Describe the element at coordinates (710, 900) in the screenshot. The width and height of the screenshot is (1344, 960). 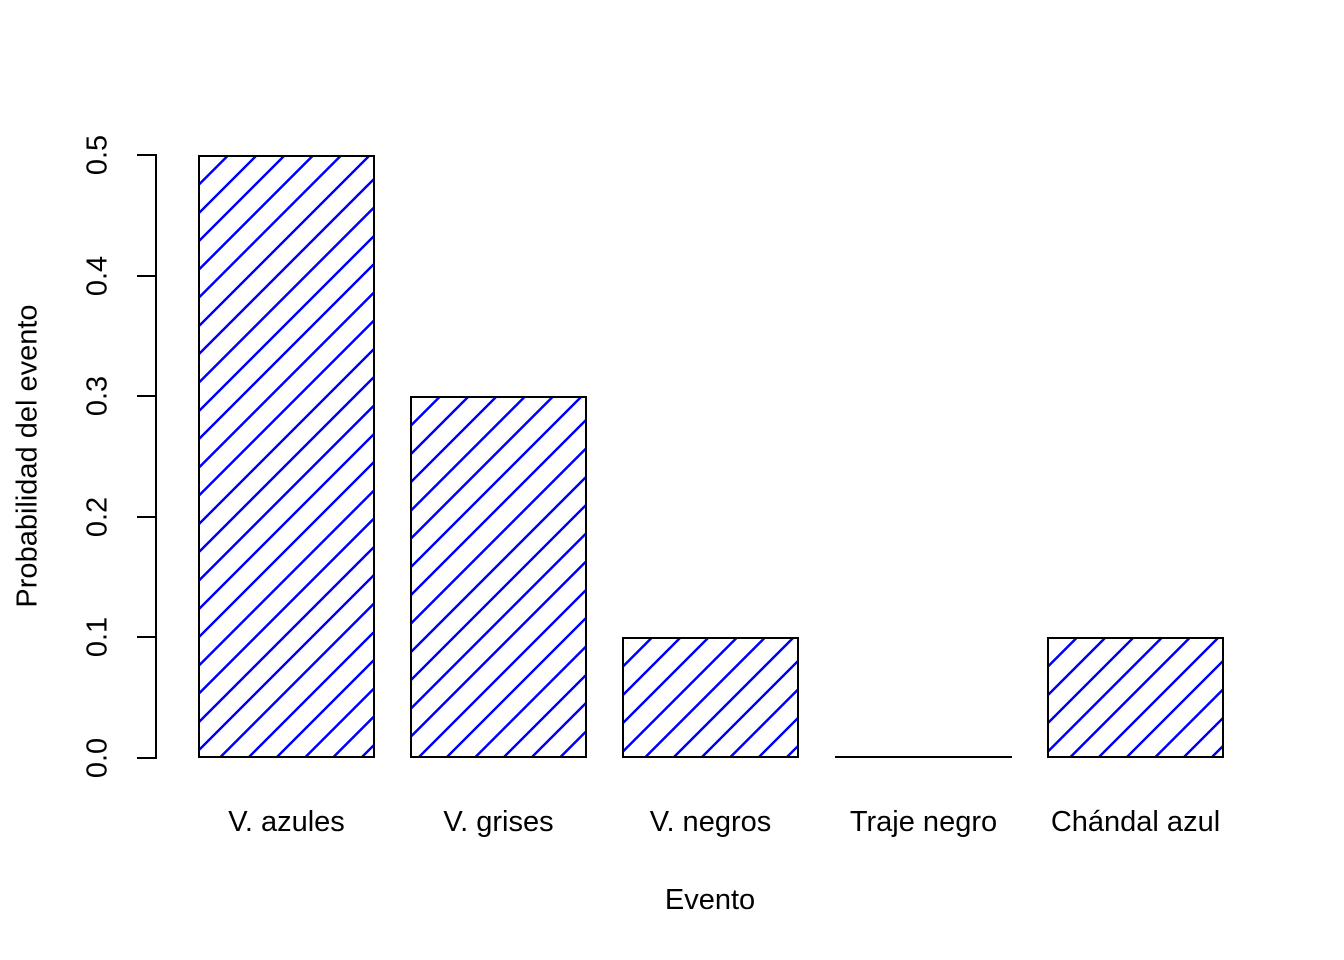
I see `x-axis-title: Evento` at that location.